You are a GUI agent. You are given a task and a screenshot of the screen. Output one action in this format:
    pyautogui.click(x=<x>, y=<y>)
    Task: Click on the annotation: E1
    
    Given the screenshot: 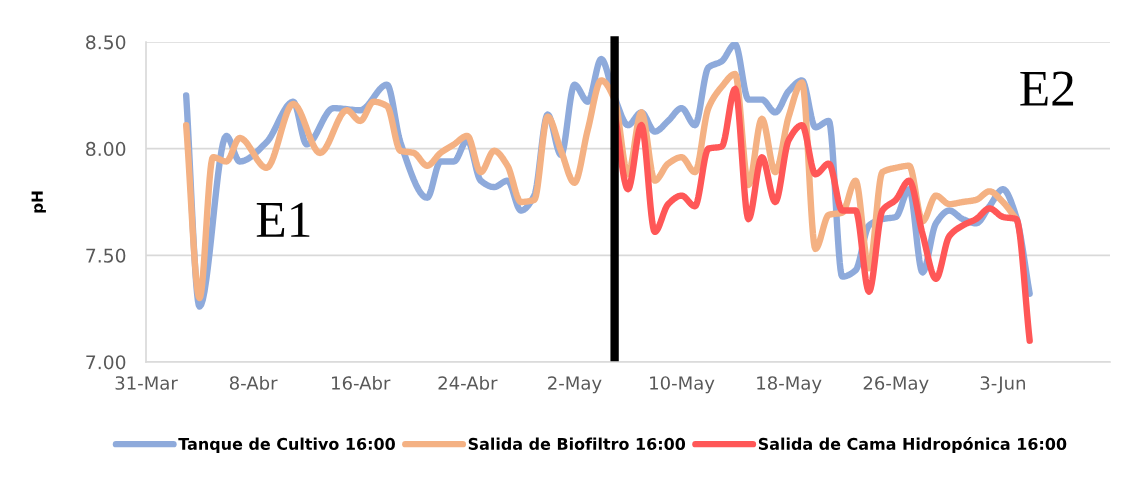 What is the action you would take?
    pyautogui.click(x=283, y=219)
    